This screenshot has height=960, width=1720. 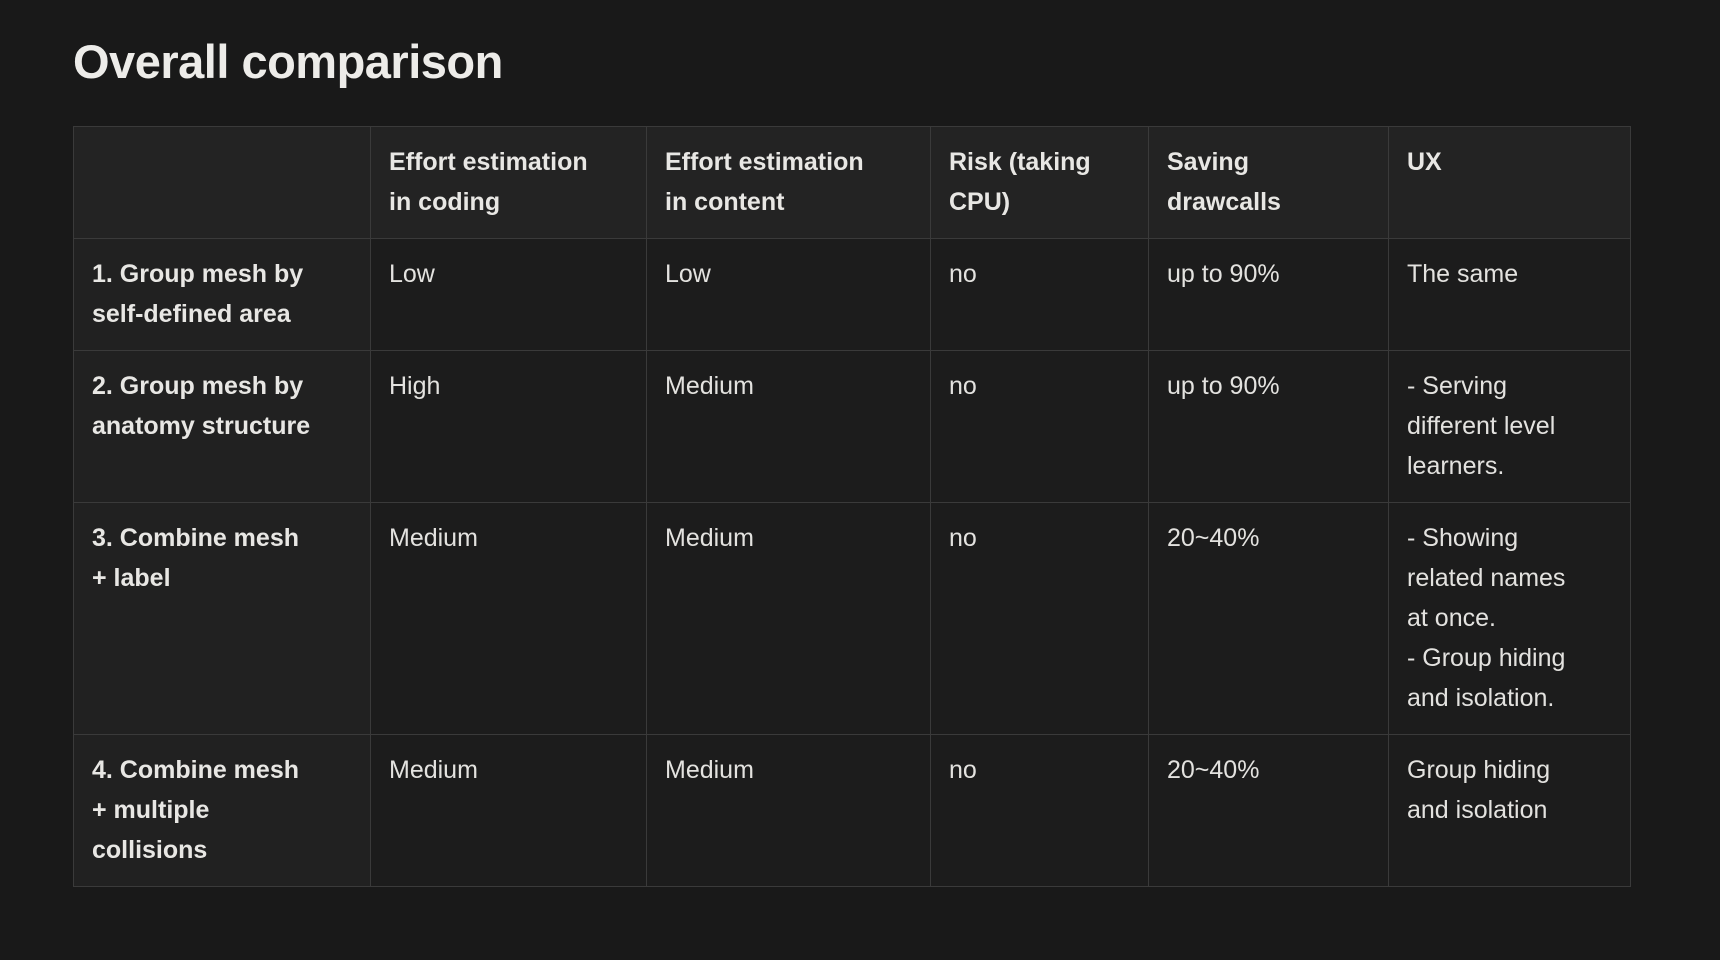 What do you see at coordinates (1509, 183) in the screenshot?
I see `column-header-ux: UX` at bounding box center [1509, 183].